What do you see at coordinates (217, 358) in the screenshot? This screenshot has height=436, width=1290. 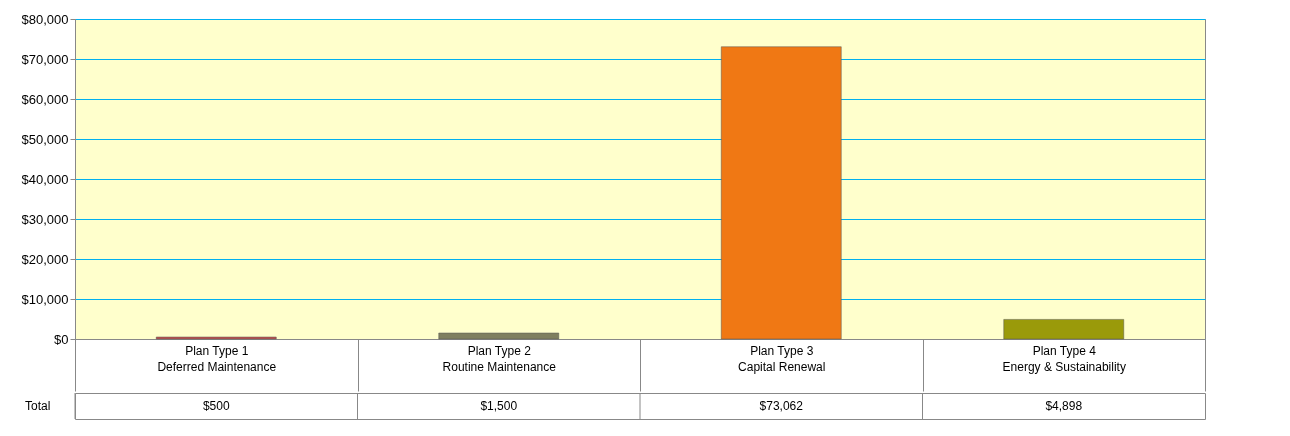 I see `x-tick-label: Plan Type 1 Deferred Maintenance` at bounding box center [217, 358].